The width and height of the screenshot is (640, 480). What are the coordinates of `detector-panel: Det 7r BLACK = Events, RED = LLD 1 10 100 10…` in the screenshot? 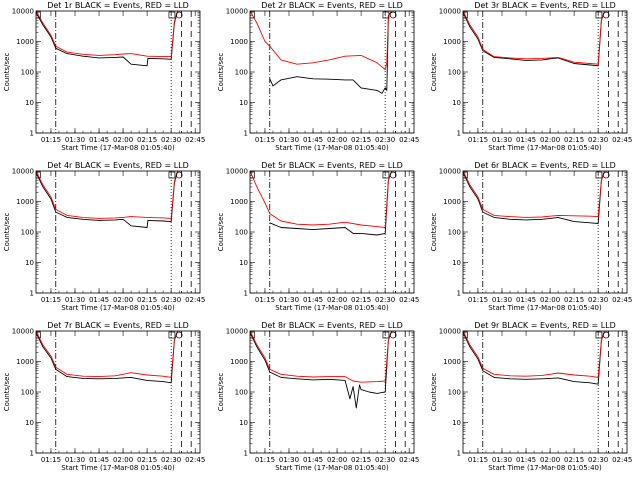 It's located at (104, 396).